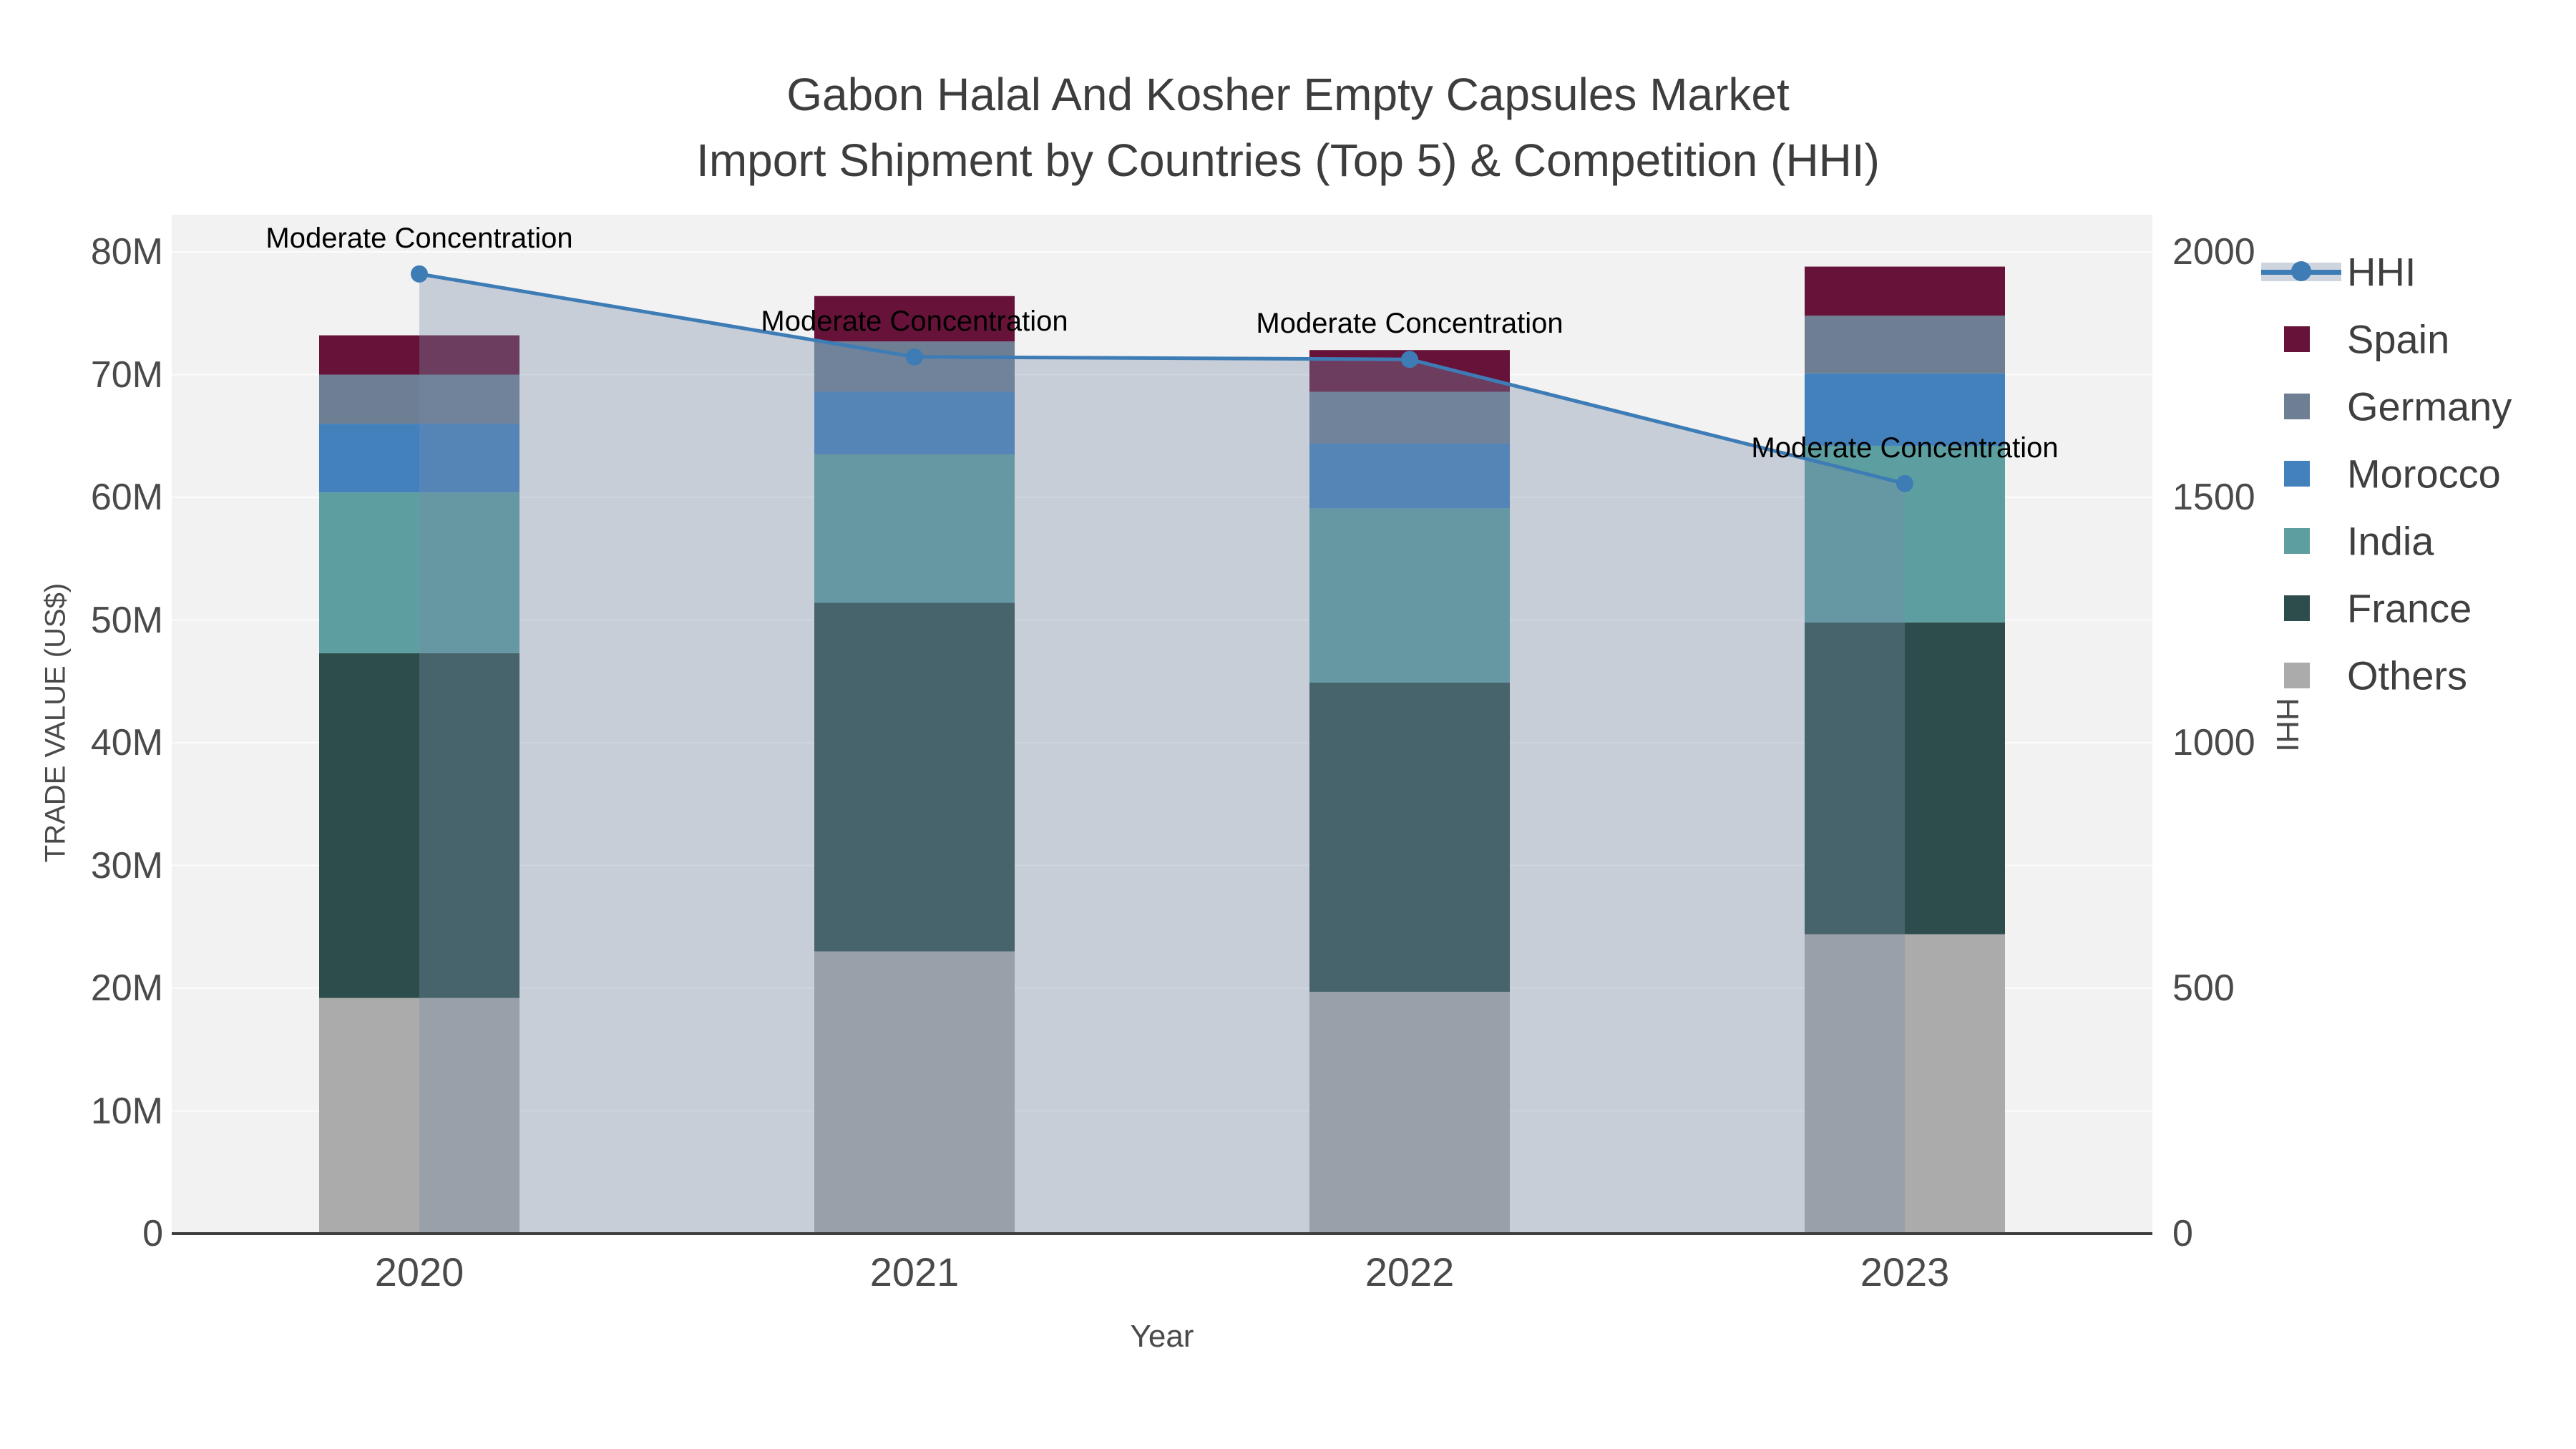  Describe the element at coordinates (1905, 409) in the screenshot. I see `bar-segment-morocco-2023` at that location.